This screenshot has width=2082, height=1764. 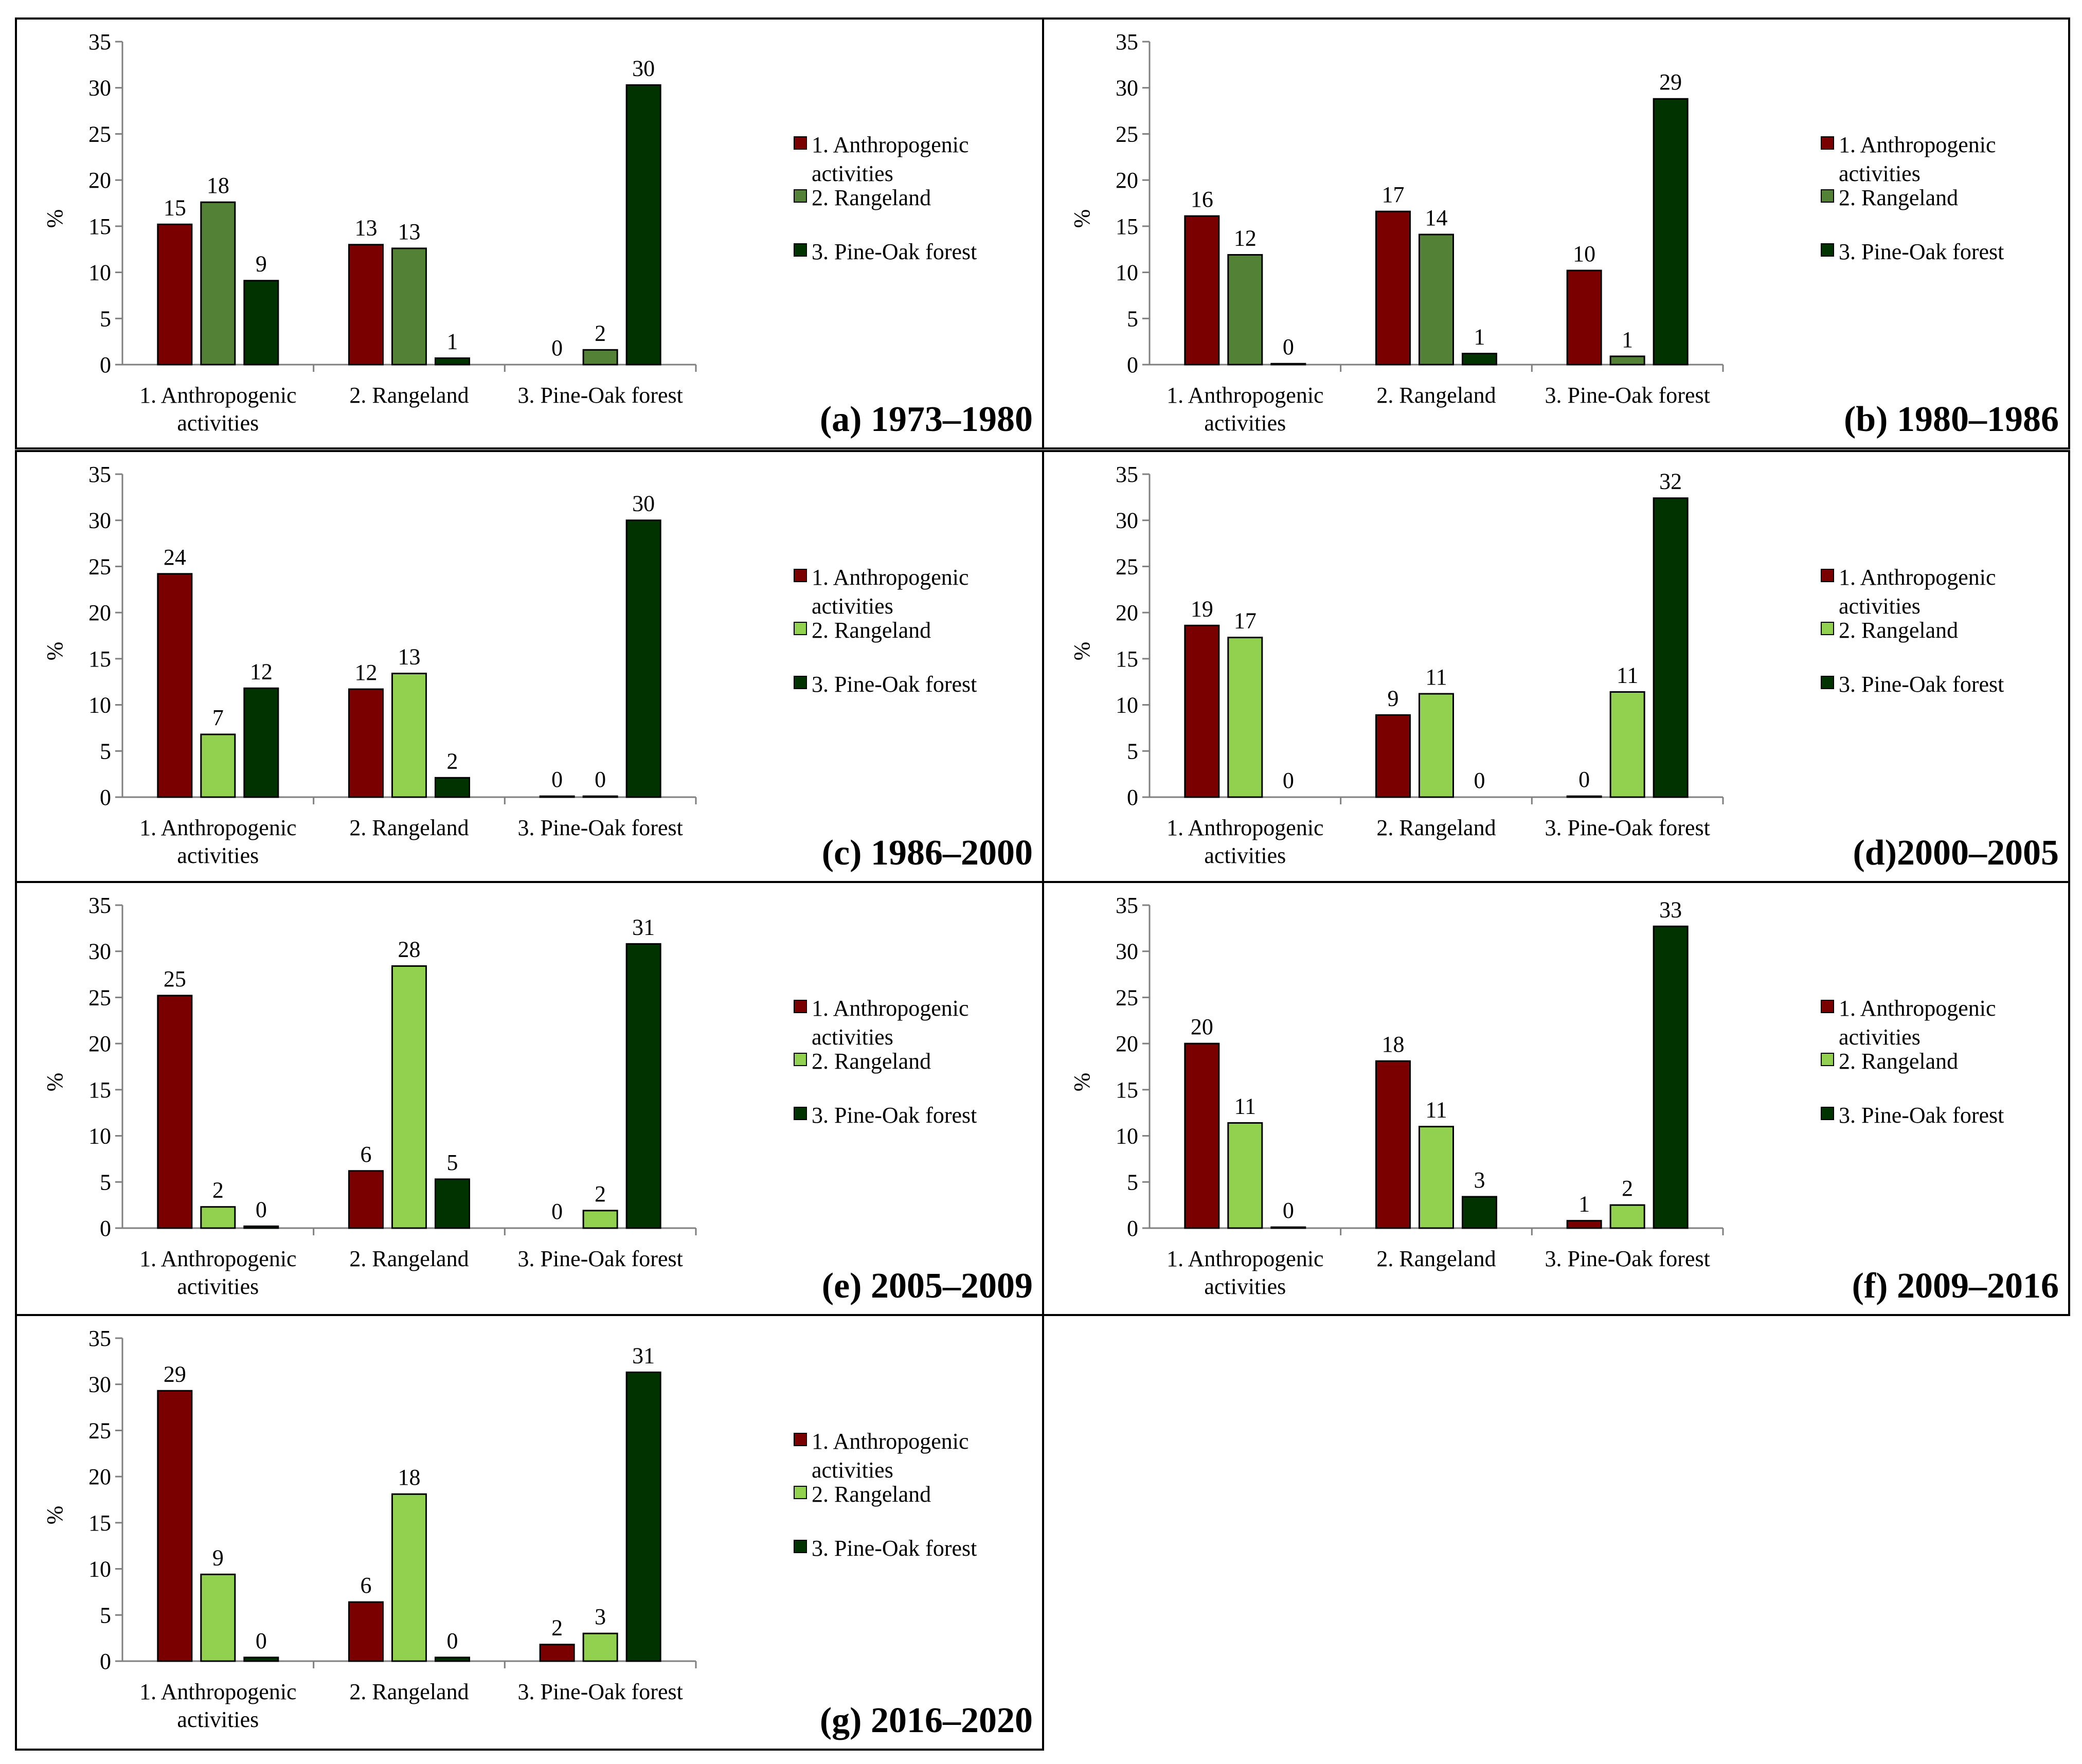 What do you see at coordinates (1393, 194) in the screenshot?
I see `data-label: 17` at bounding box center [1393, 194].